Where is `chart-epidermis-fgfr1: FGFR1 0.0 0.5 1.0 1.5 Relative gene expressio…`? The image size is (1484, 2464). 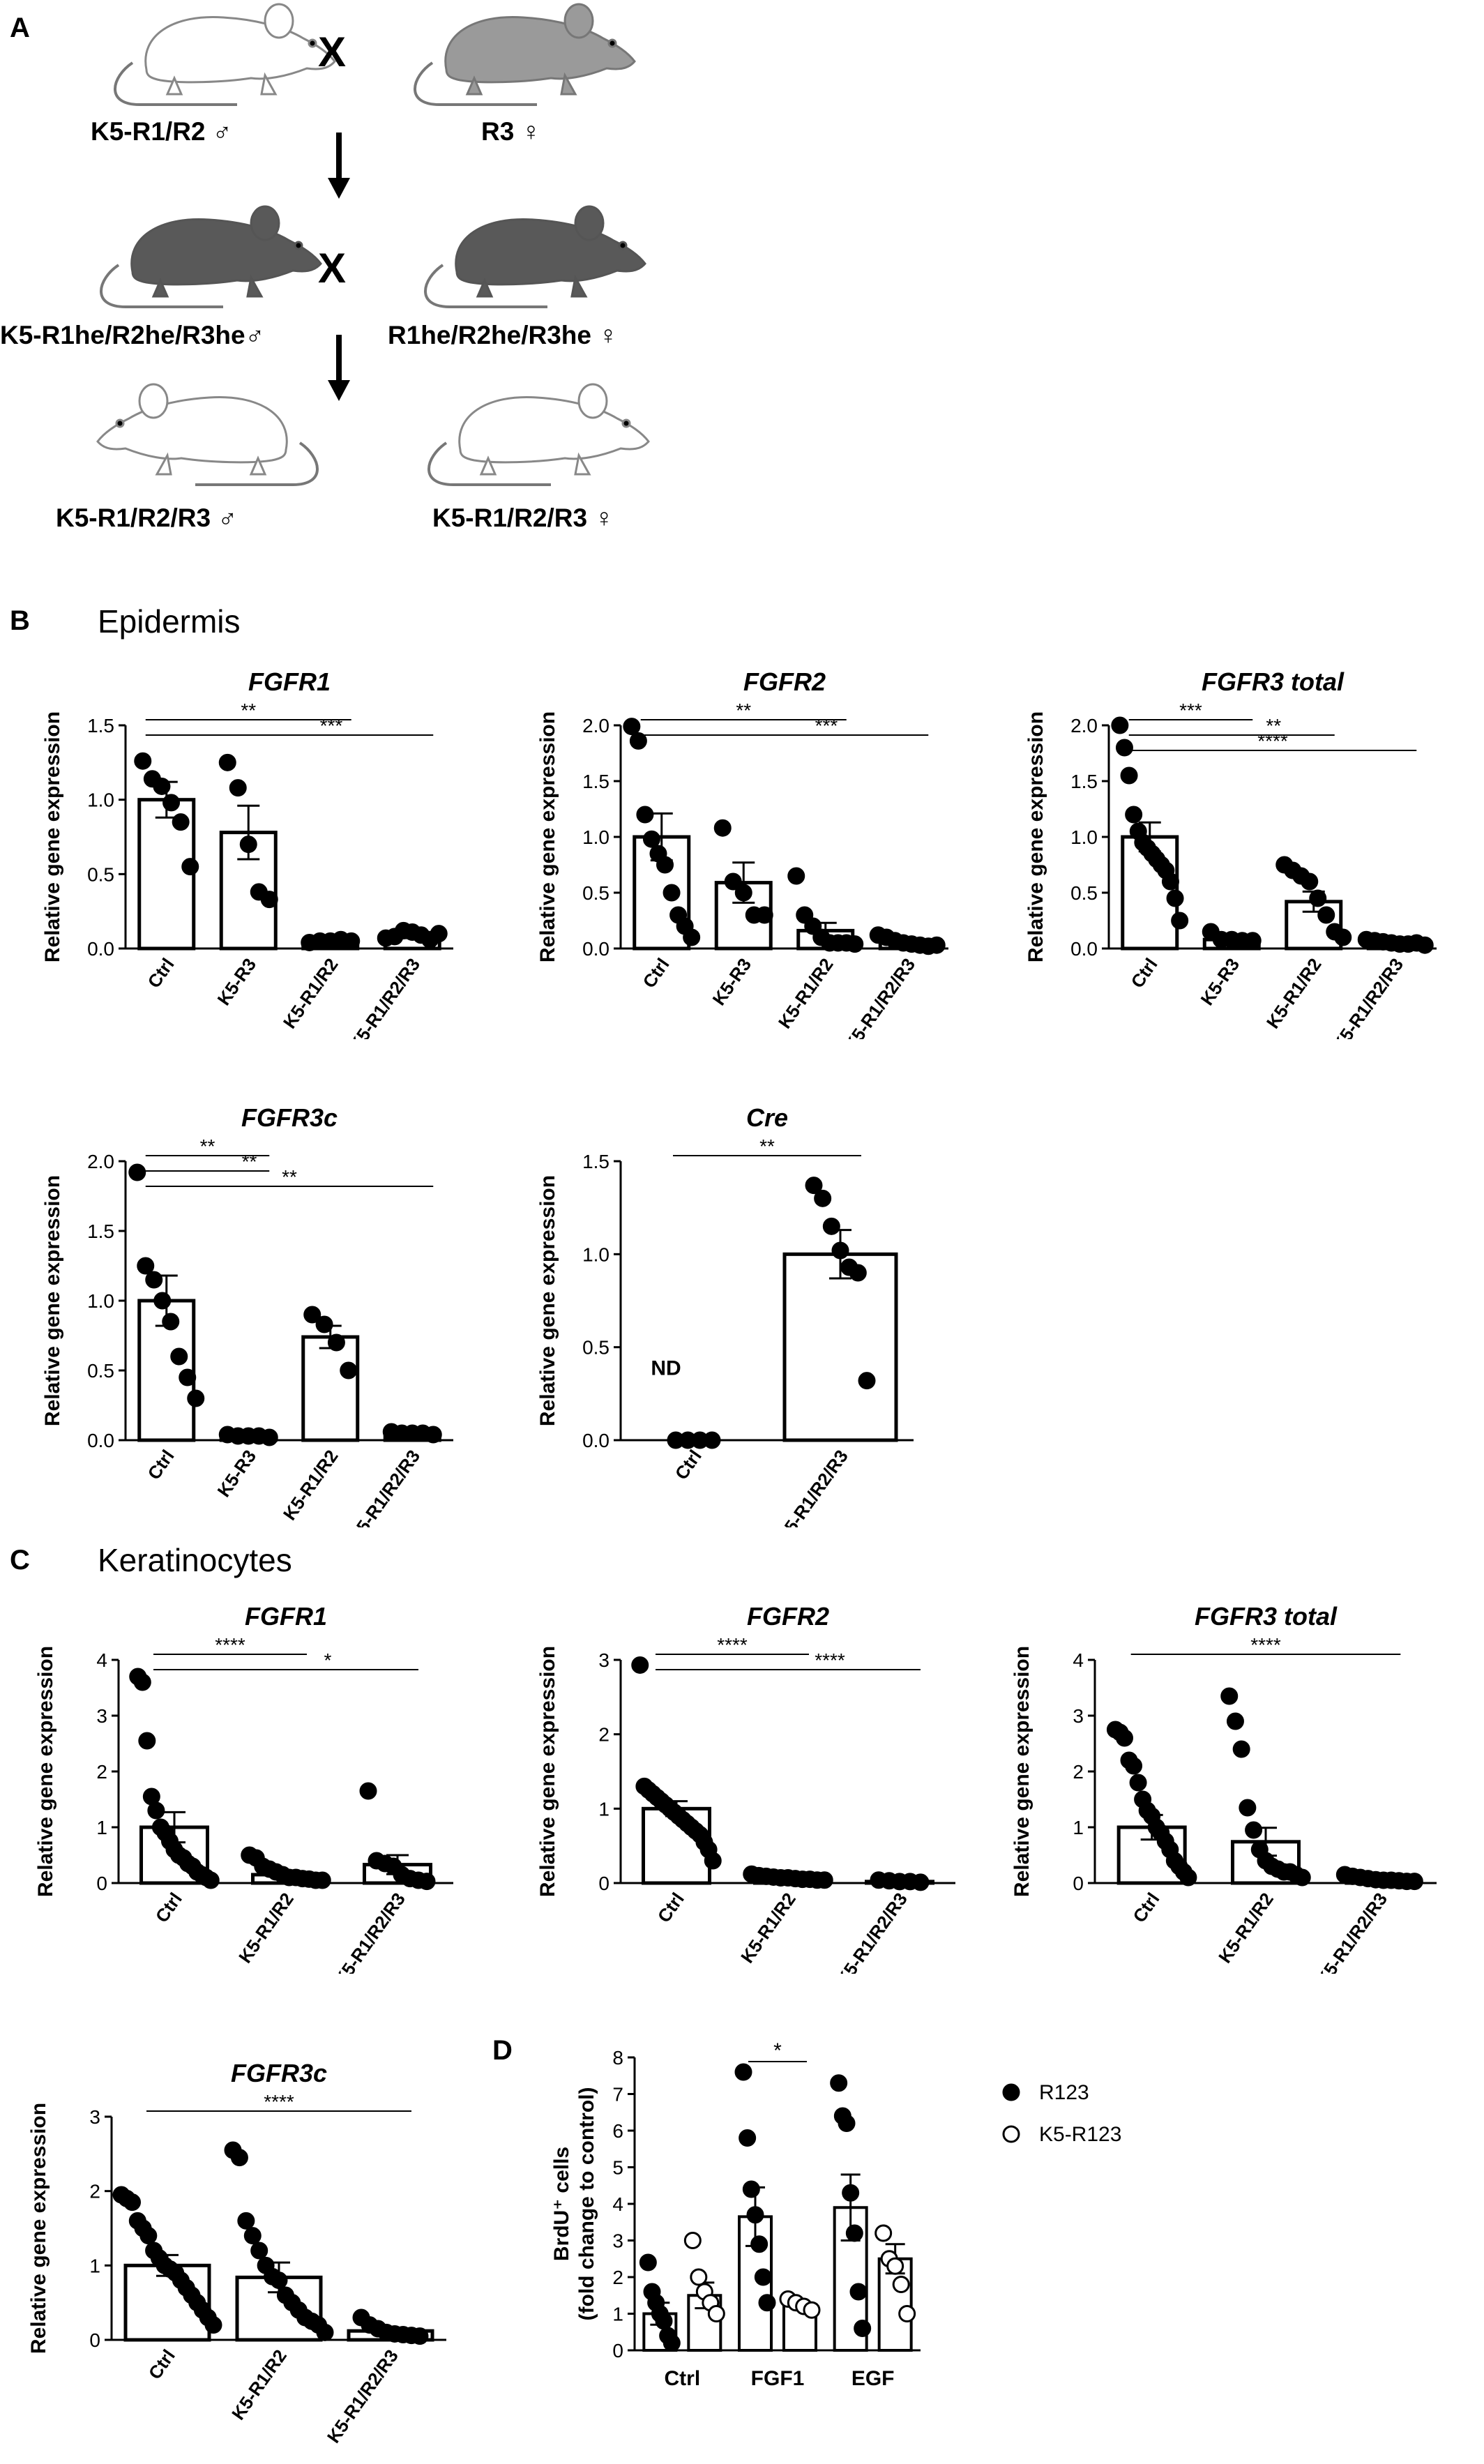
chart-epidermis-fgfr1: FGFR1 0.0 0.5 1.0 1.5 Relative gene expressio… is located at coordinates (247, 853).